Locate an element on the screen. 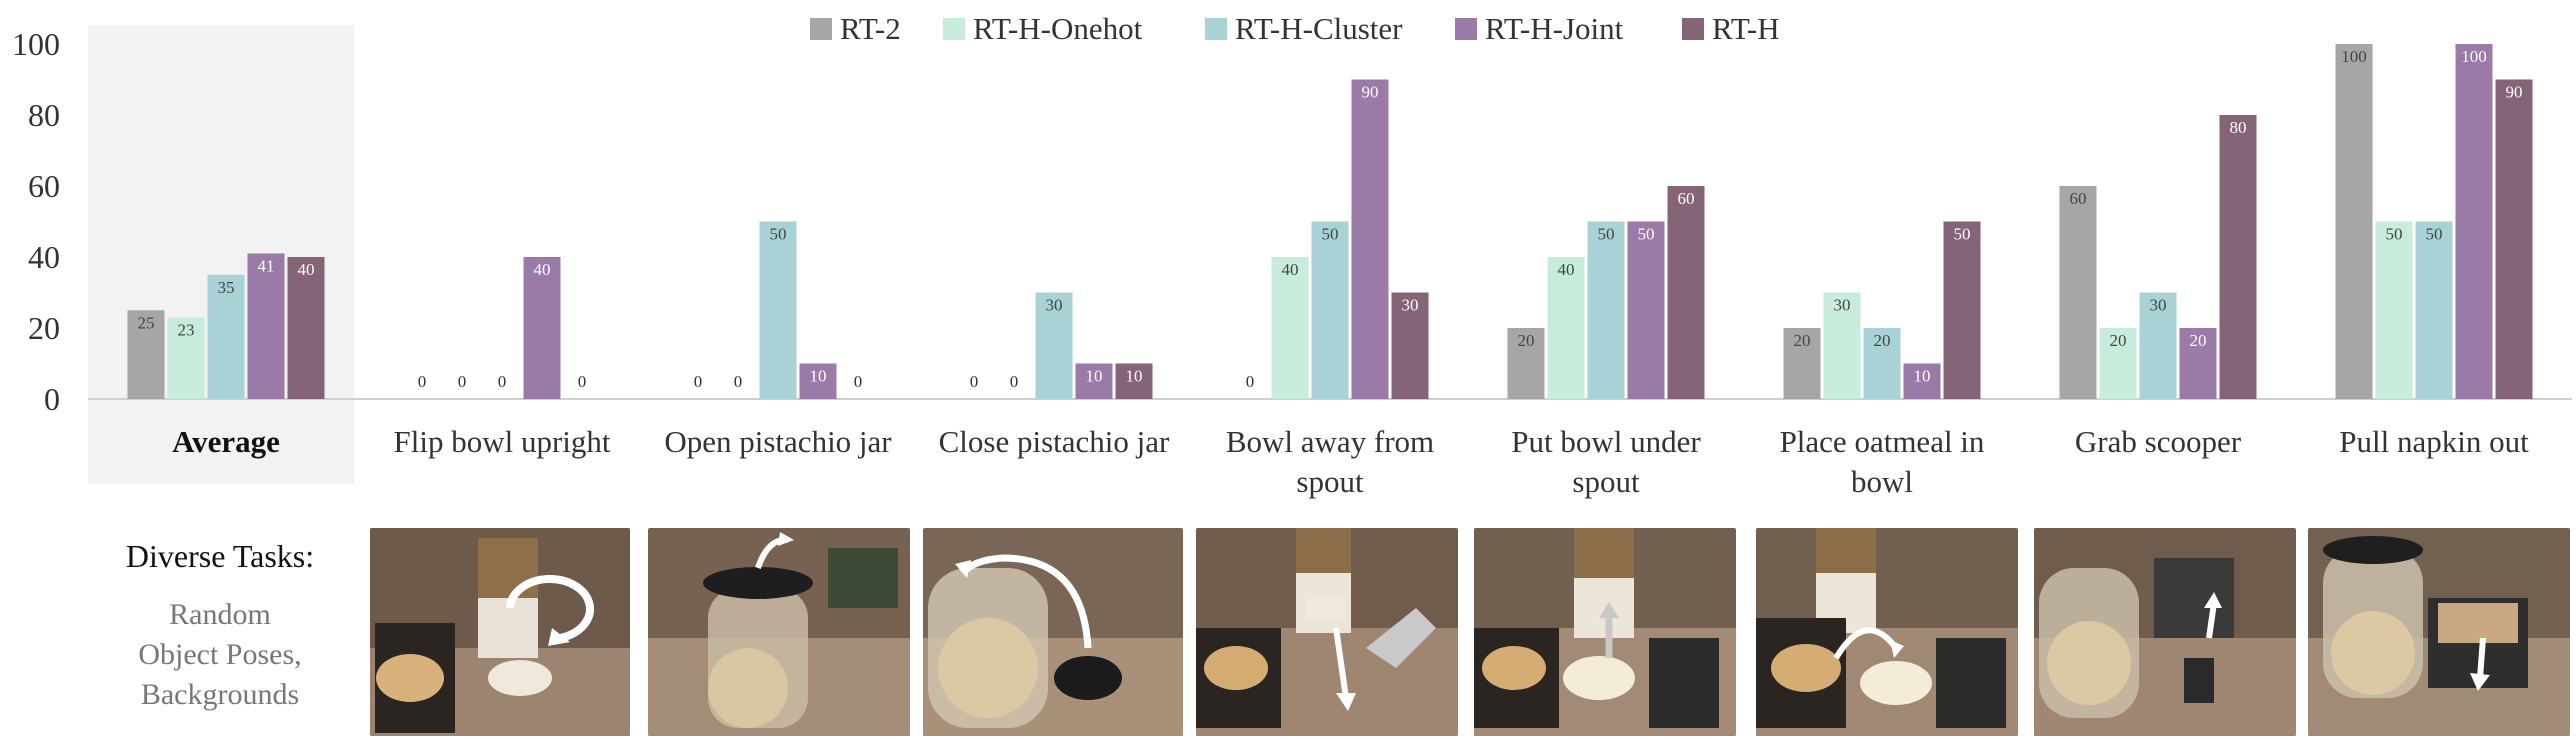  data-label-rt-h-onehot-open-pistachio-jar: 0 is located at coordinates (738, 381).